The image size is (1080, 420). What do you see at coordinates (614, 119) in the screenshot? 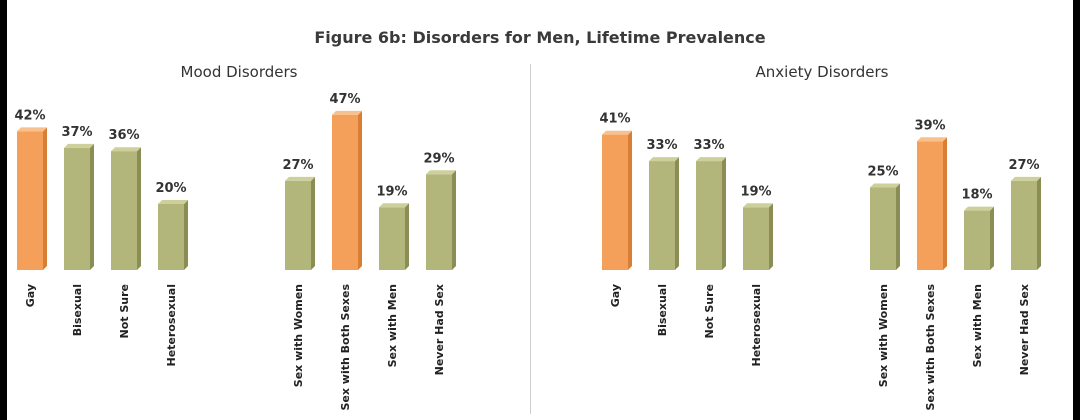
I see `data-label: 41%` at bounding box center [614, 119].